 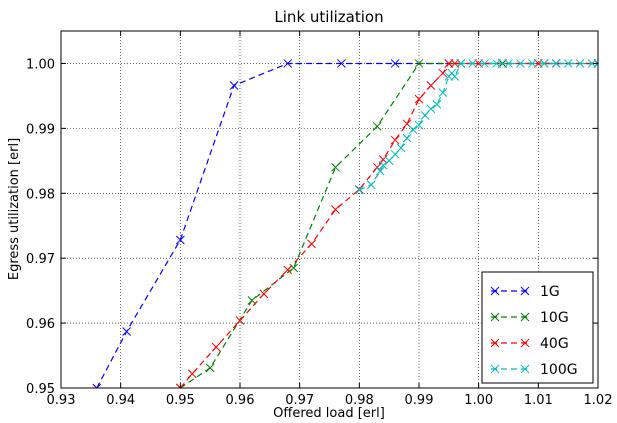 I want to click on x-tick-label: 1.02, so click(x=598, y=400).